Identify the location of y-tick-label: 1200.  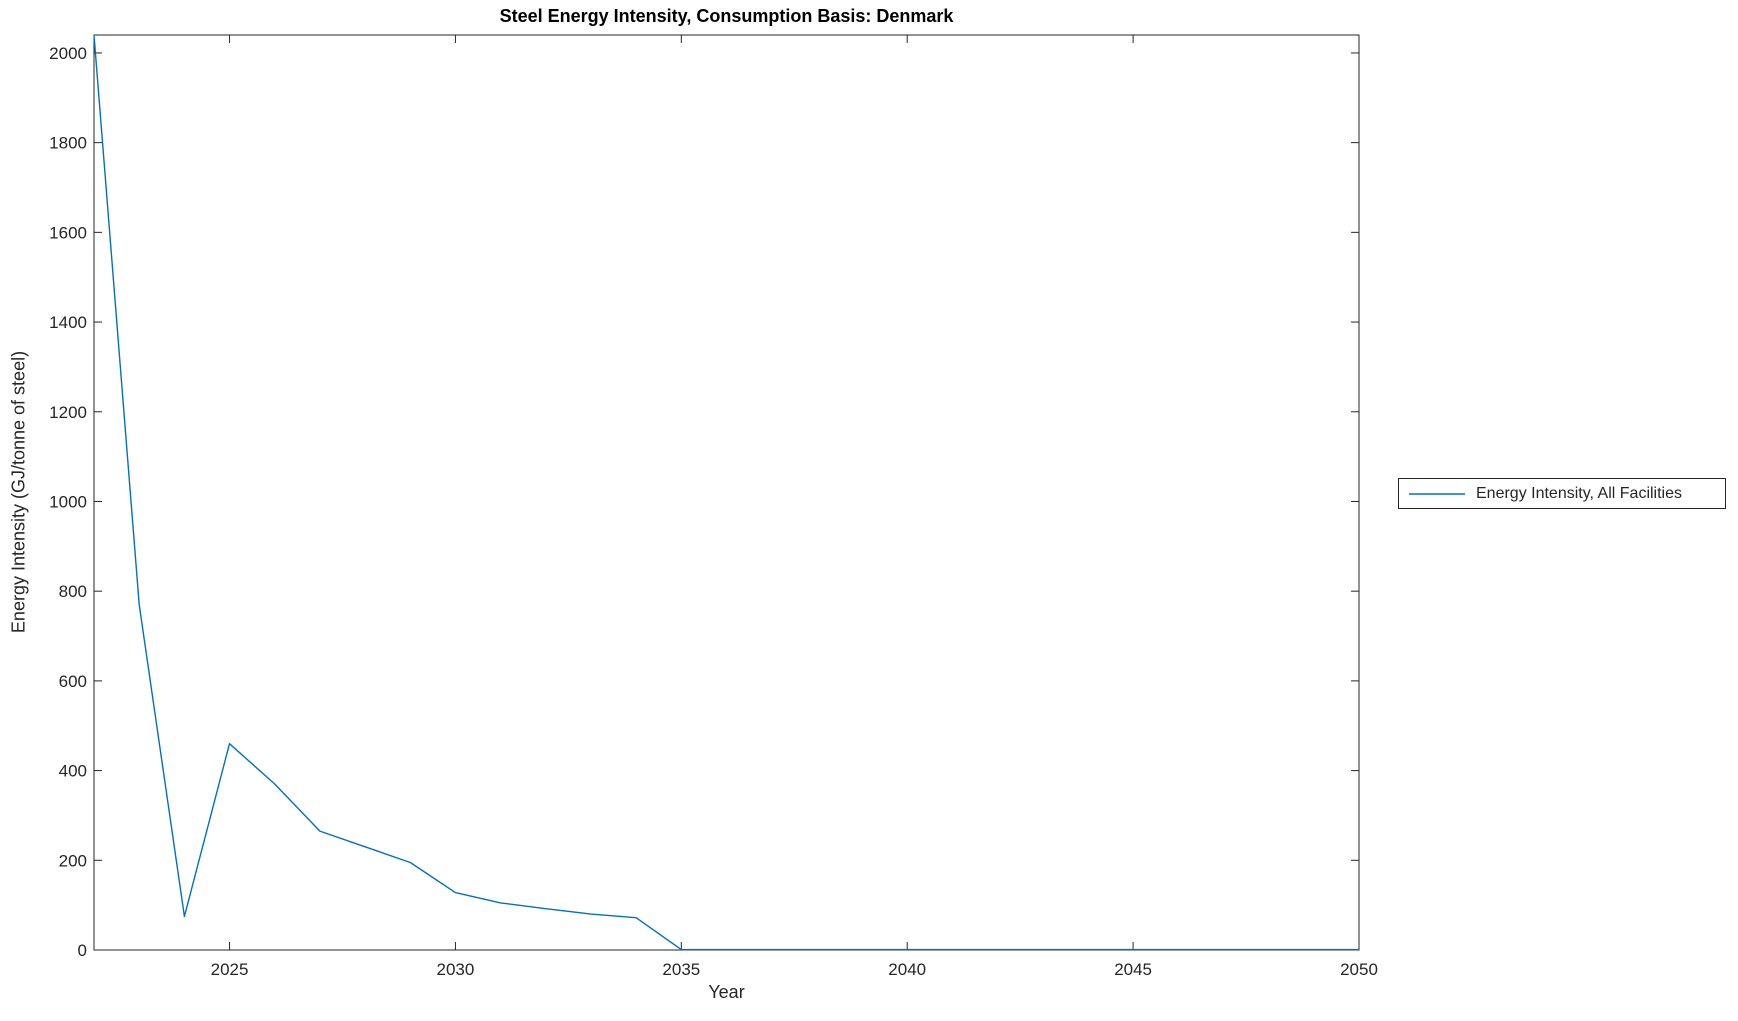
(68, 412).